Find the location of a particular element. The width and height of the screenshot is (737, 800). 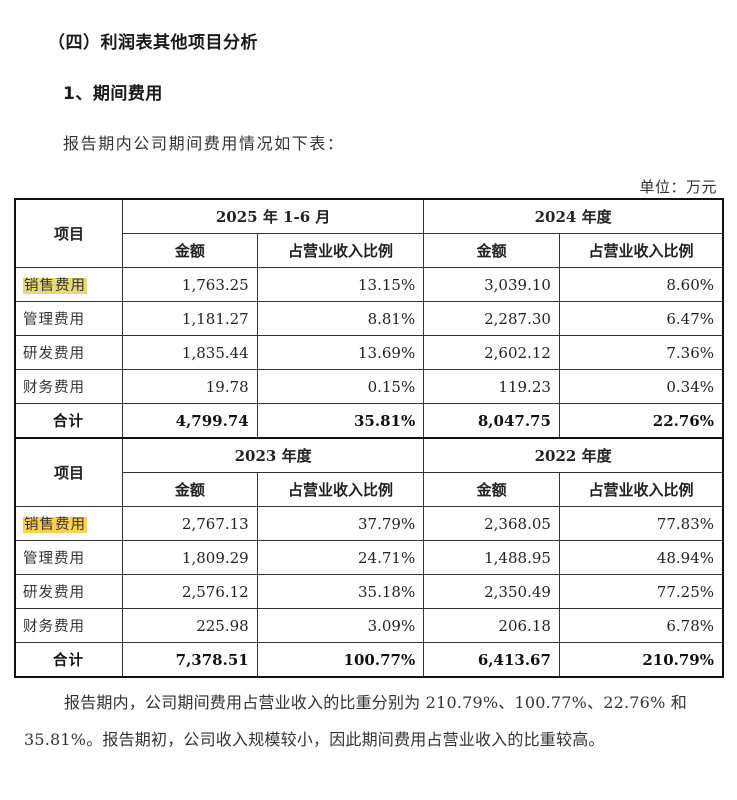

amount-cell: 119.23 is located at coordinates (491, 386).